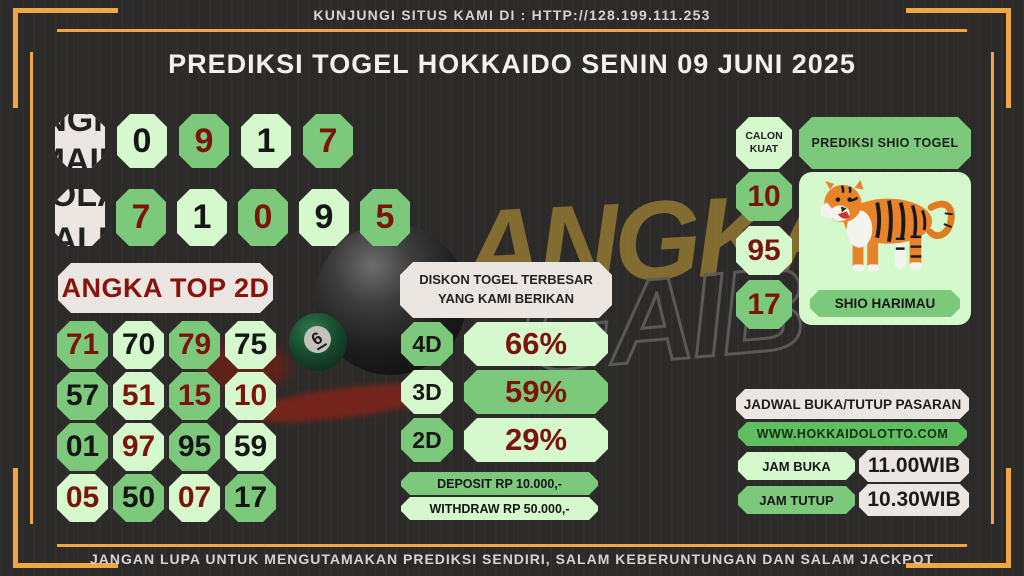  Describe the element at coordinates (138, 447) in the screenshot. I see `top2d-cell: 97` at that location.